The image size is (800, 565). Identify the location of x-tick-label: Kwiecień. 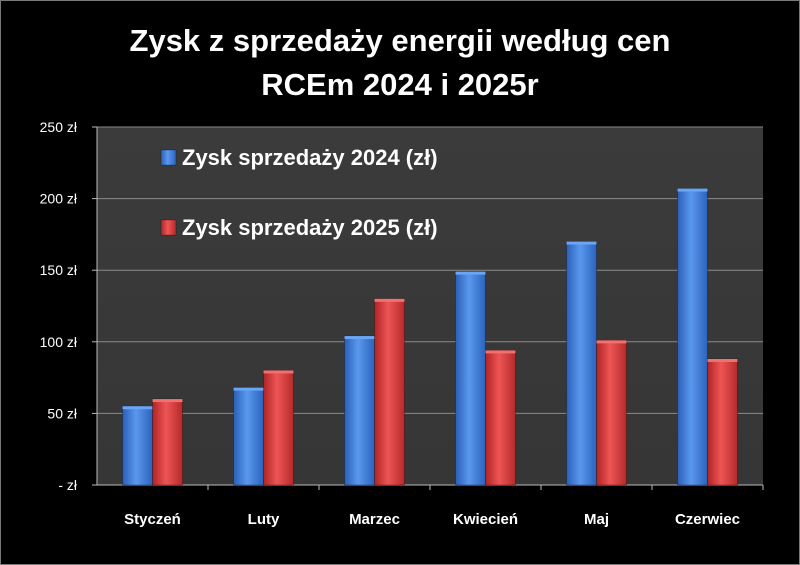
(485, 519).